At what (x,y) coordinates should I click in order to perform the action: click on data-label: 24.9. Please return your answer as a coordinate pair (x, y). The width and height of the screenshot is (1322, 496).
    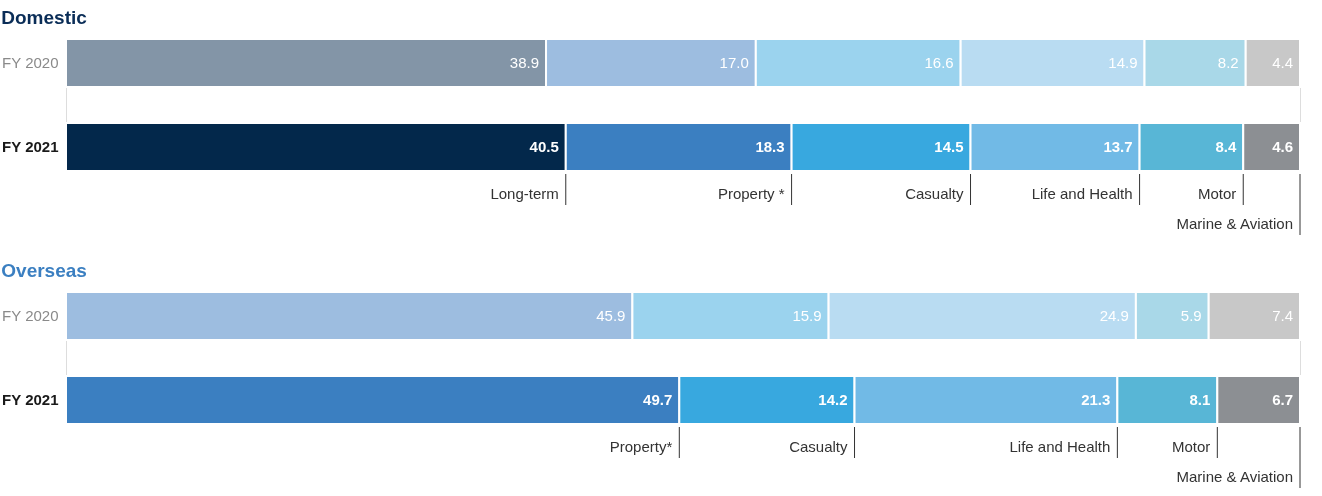
    Looking at the image, I should click on (1114, 315).